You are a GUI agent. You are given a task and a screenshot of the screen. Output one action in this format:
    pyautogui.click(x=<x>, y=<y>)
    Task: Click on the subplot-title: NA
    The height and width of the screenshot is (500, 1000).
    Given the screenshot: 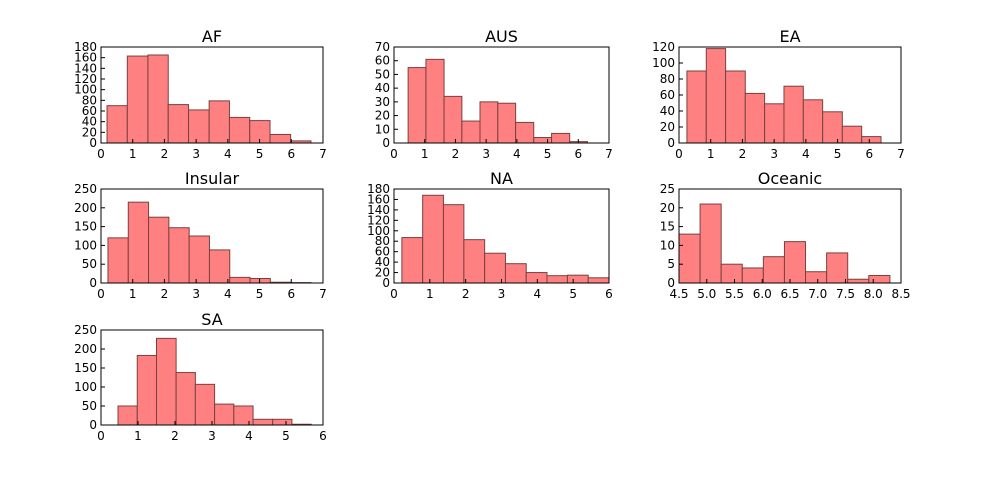 What is the action you would take?
    pyautogui.click(x=501, y=178)
    